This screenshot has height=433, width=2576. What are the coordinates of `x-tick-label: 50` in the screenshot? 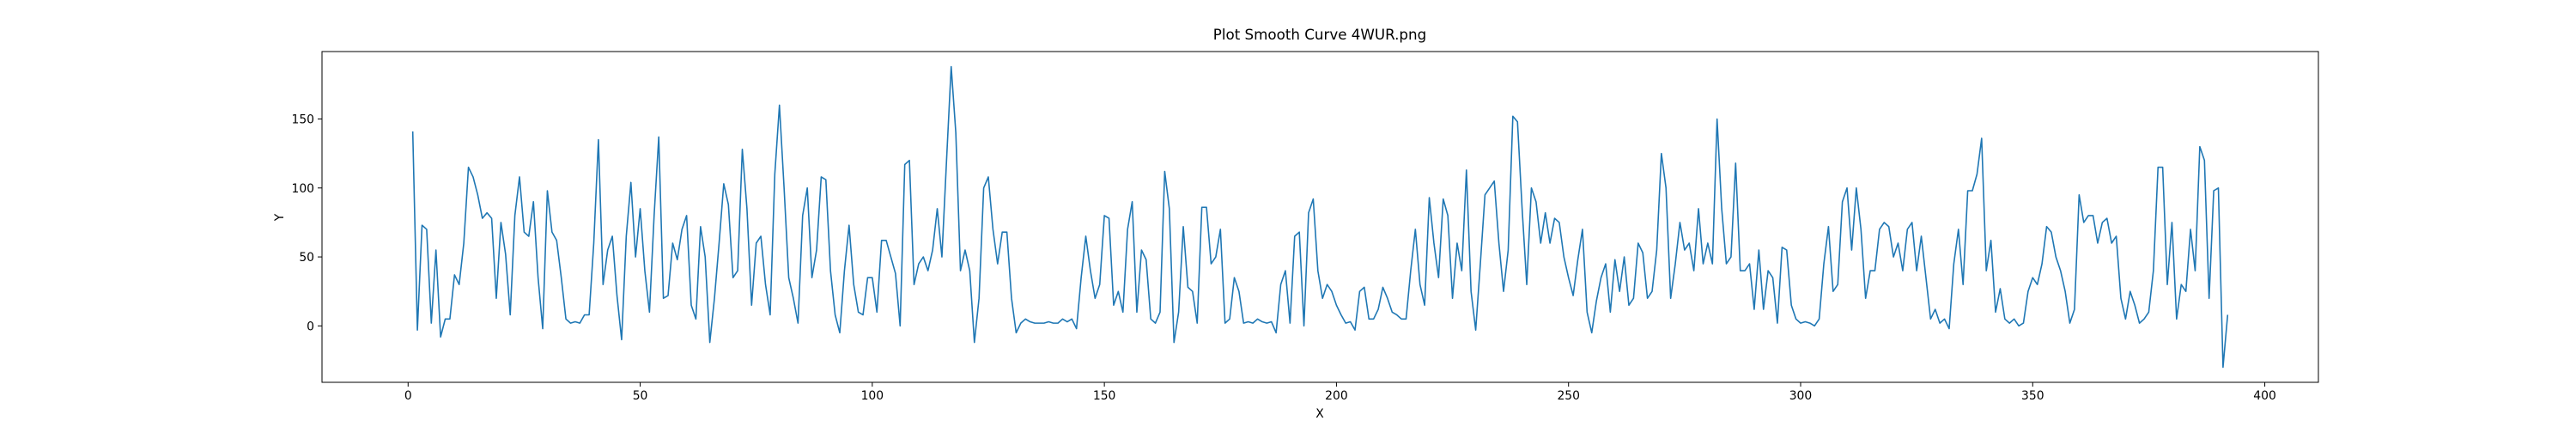 It's located at (640, 396).